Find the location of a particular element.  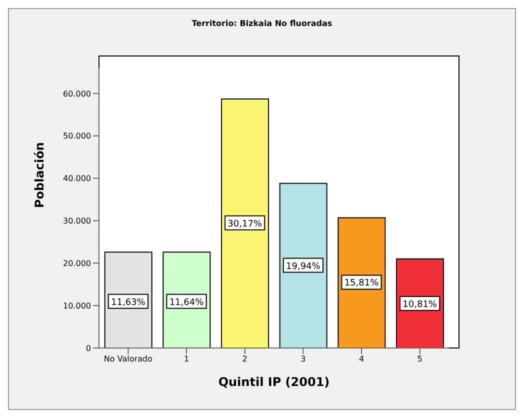

y-tick-label: 10.000 is located at coordinates (77, 305).